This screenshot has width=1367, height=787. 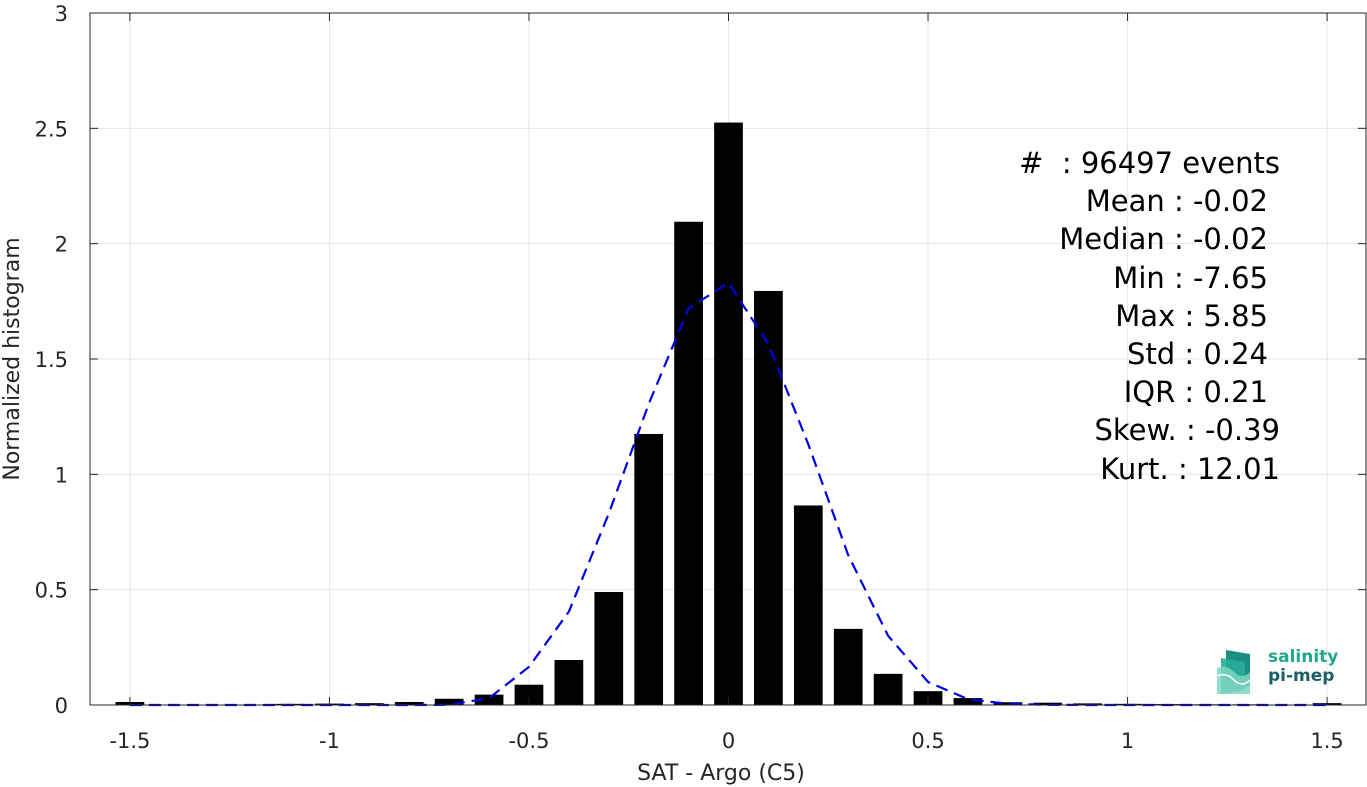 I want to click on x-tick-label: 0.5, so click(x=927, y=741).